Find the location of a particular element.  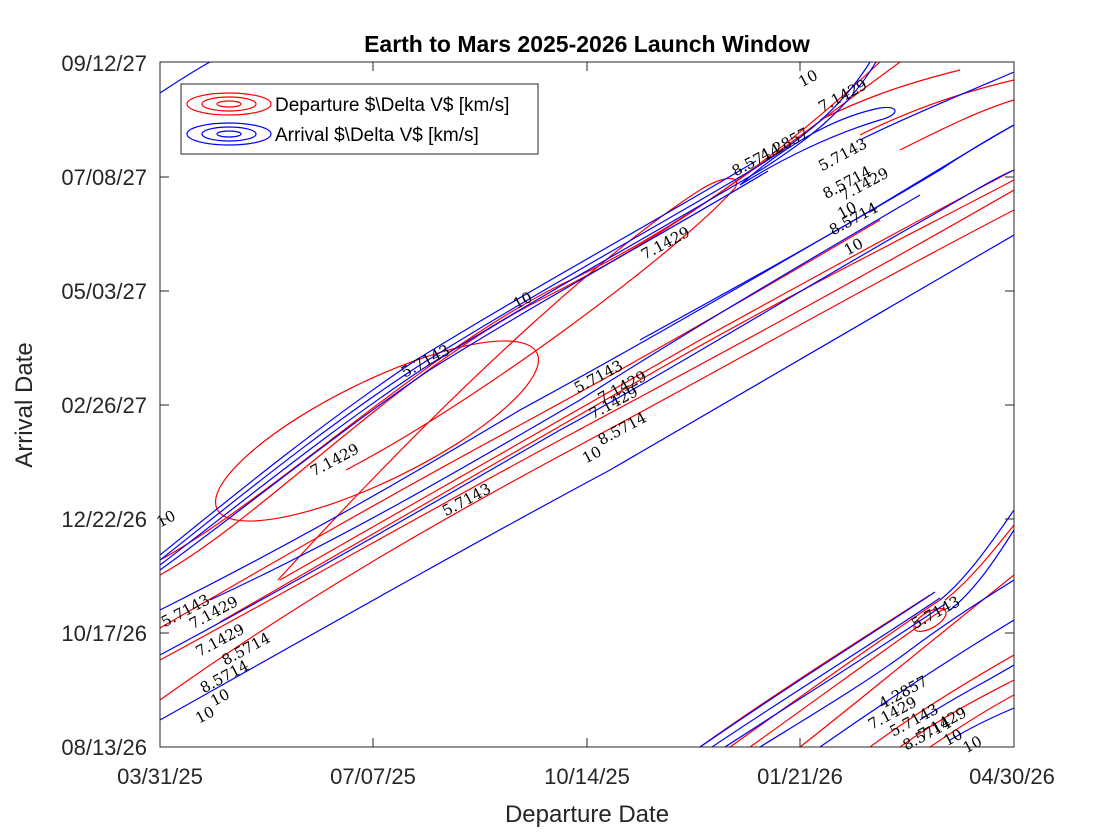

arrival-contour-f is located at coordinates (826, 232).